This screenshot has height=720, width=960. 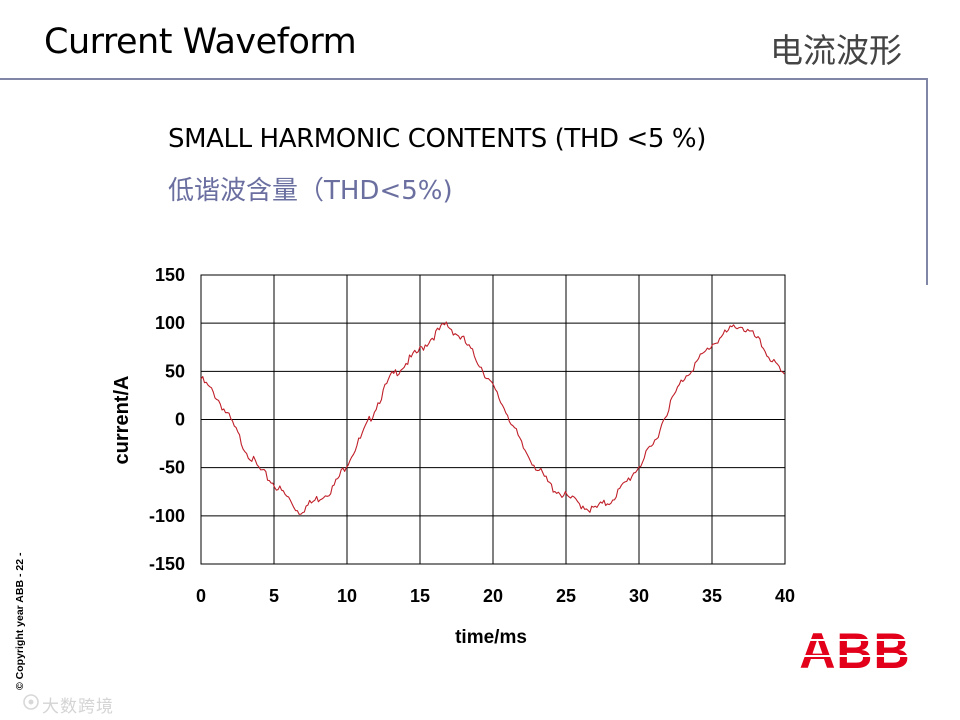 What do you see at coordinates (491, 637) in the screenshot?
I see `x-axis-label: time/ms` at bounding box center [491, 637].